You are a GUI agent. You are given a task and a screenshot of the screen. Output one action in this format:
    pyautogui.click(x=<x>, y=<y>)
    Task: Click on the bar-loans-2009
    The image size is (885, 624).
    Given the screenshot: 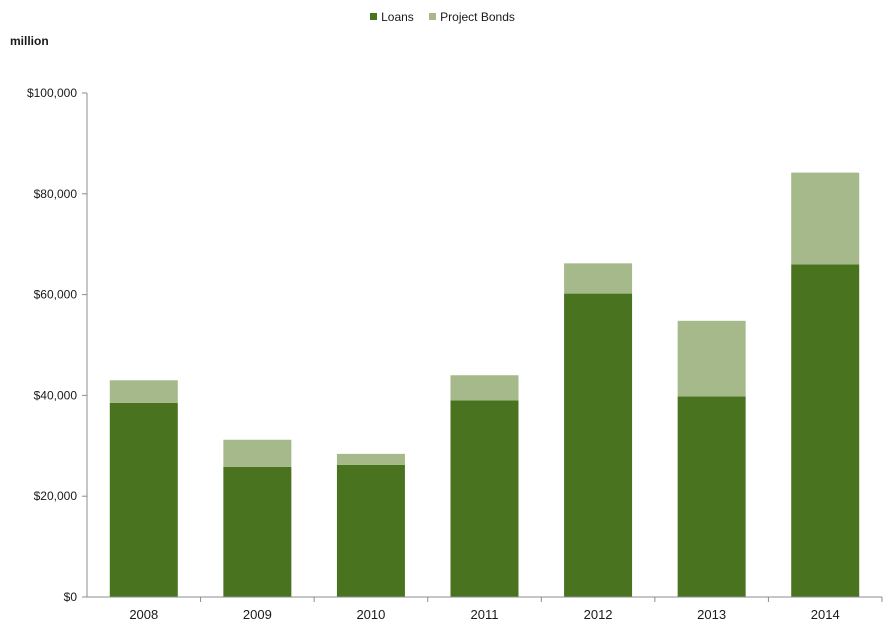 What is the action you would take?
    pyautogui.click(x=257, y=531)
    